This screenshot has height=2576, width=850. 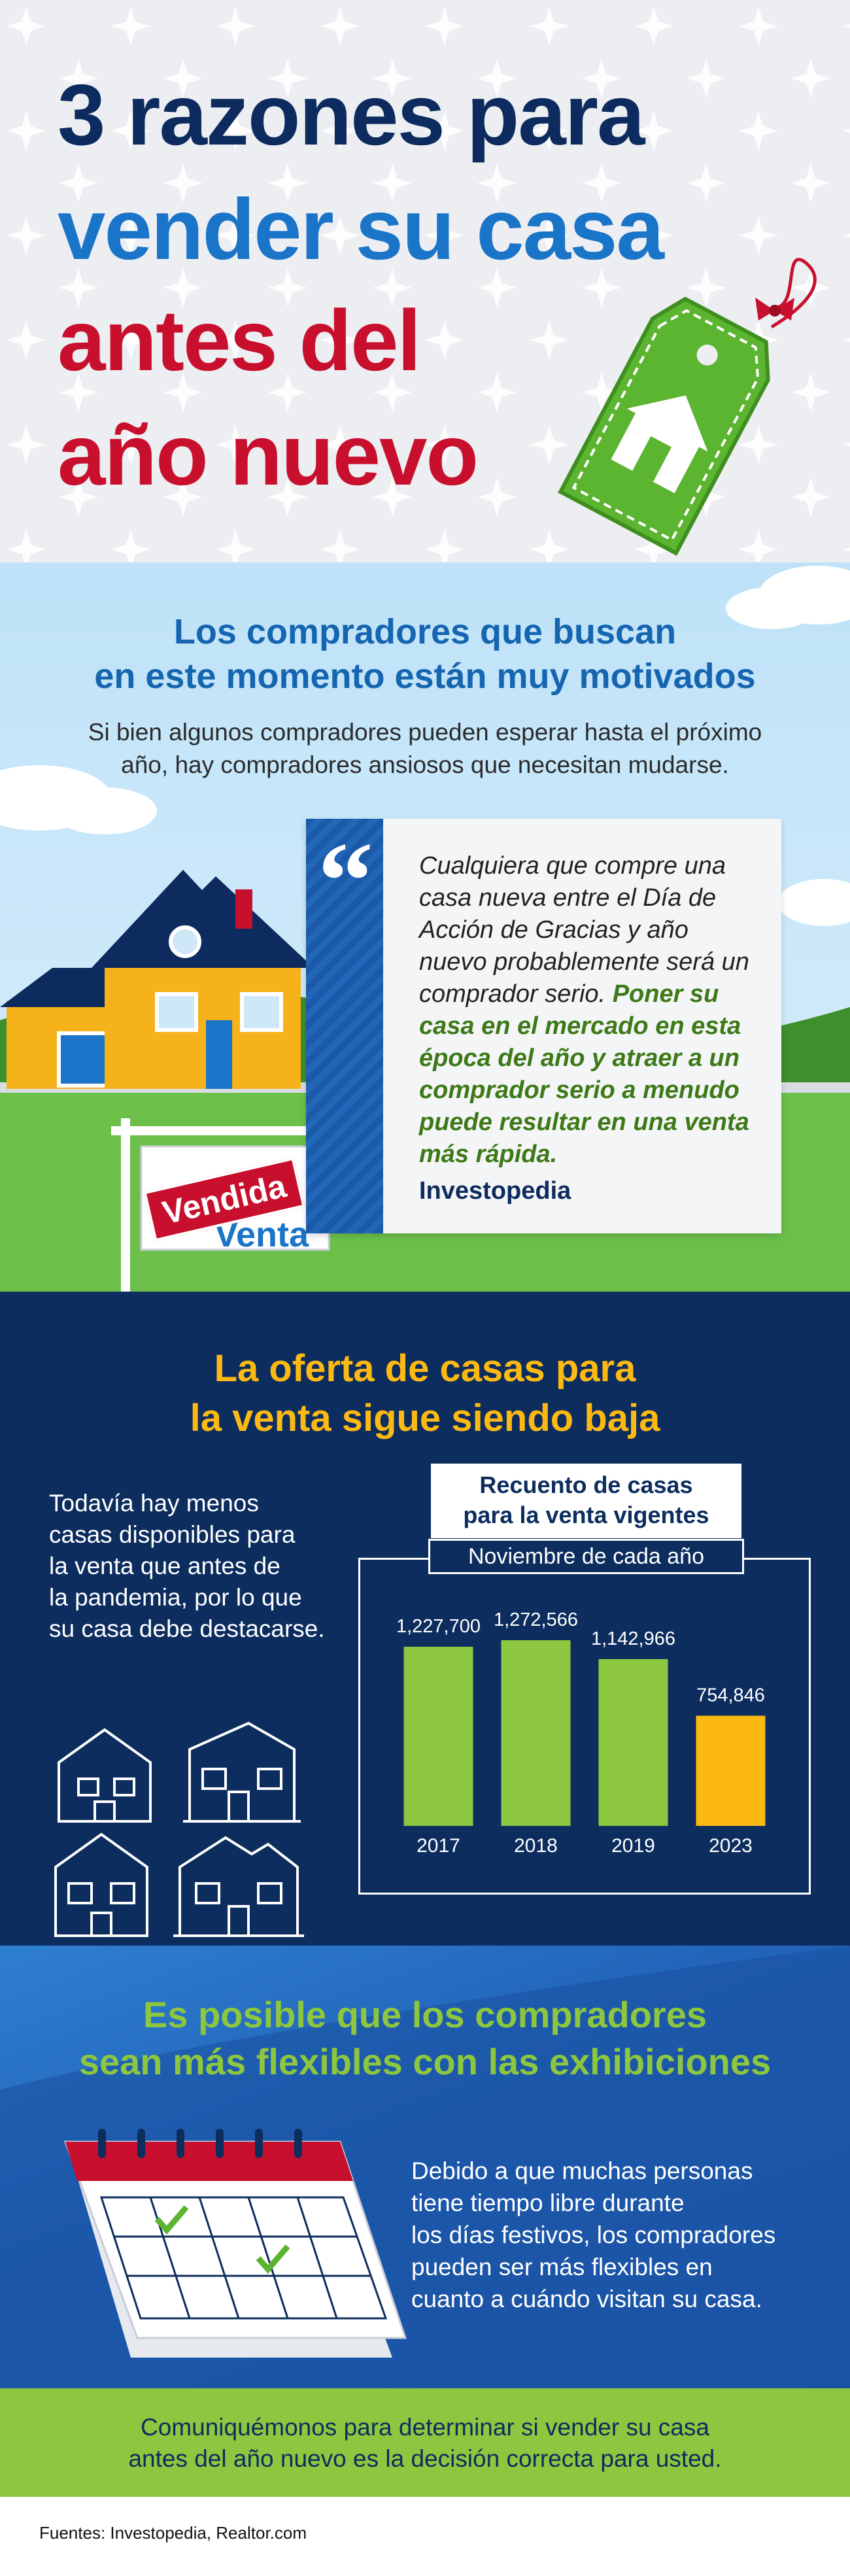 I want to click on heading-line: La oferta de casas para, so click(x=425, y=1368).